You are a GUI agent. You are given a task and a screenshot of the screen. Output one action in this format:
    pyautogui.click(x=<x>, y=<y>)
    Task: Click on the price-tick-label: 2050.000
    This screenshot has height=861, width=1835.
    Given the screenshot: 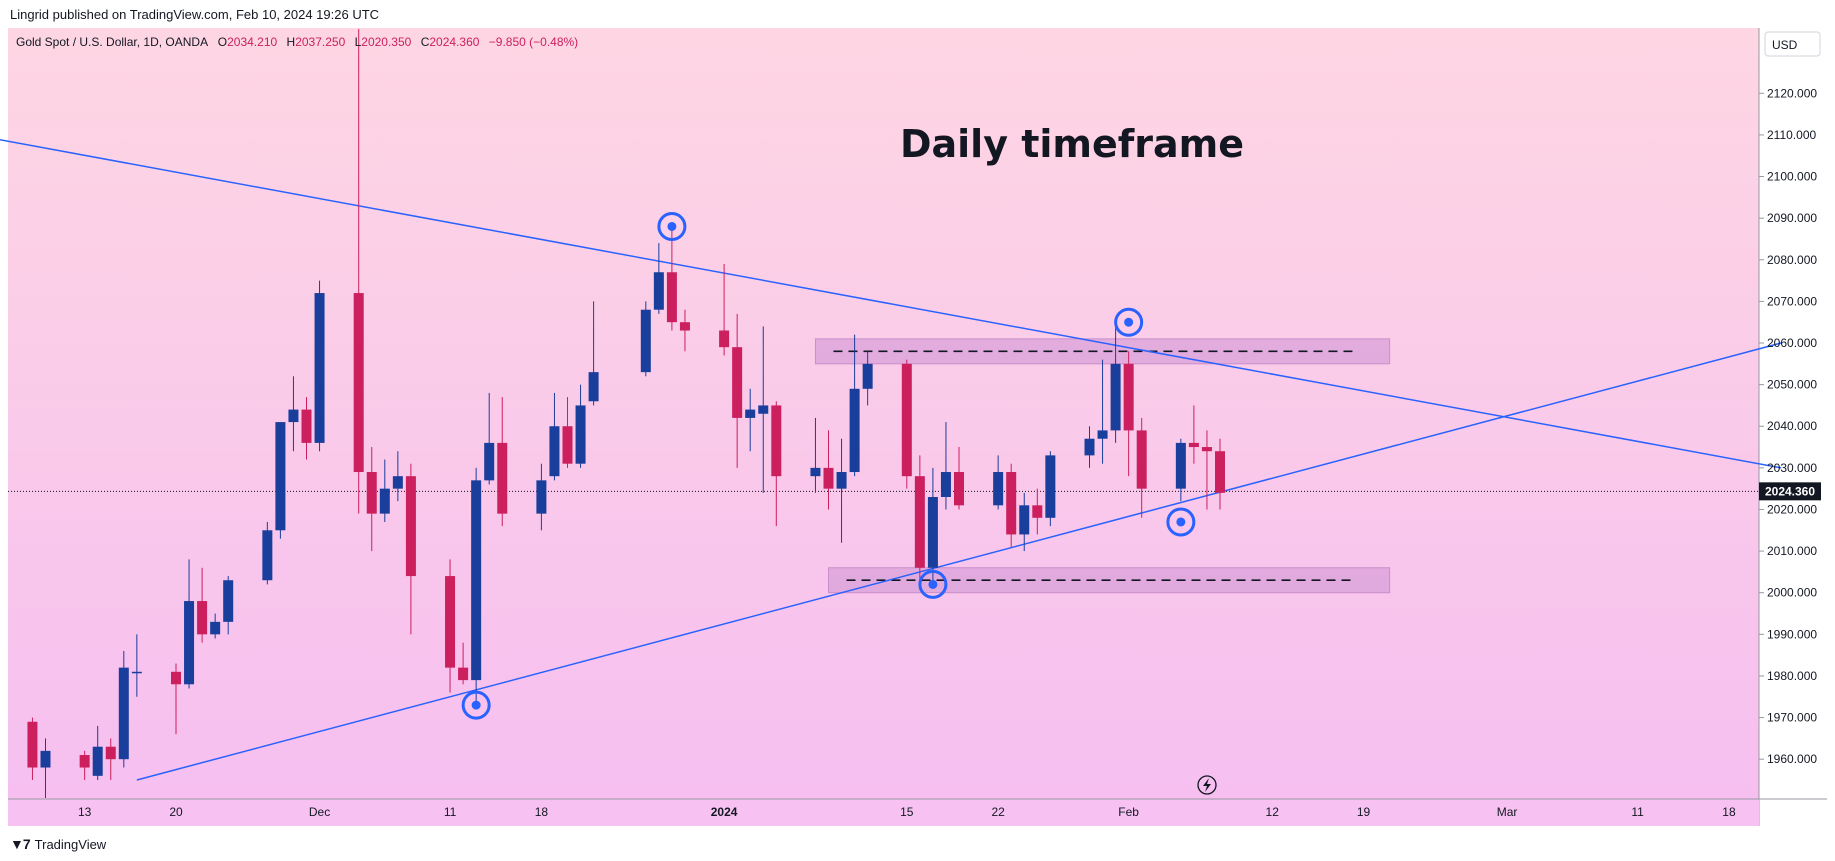 What is the action you would take?
    pyautogui.click(x=1792, y=385)
    